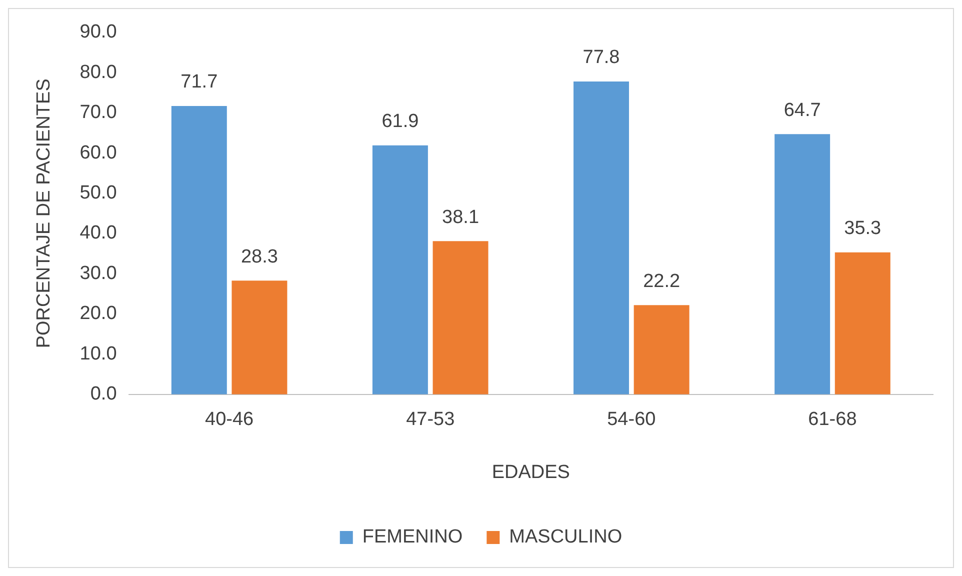 The image size is (962, 576). Describe the element at coordinates (430, 419) in the screenshot. I see `x-tick-label: 47-53` at that location.